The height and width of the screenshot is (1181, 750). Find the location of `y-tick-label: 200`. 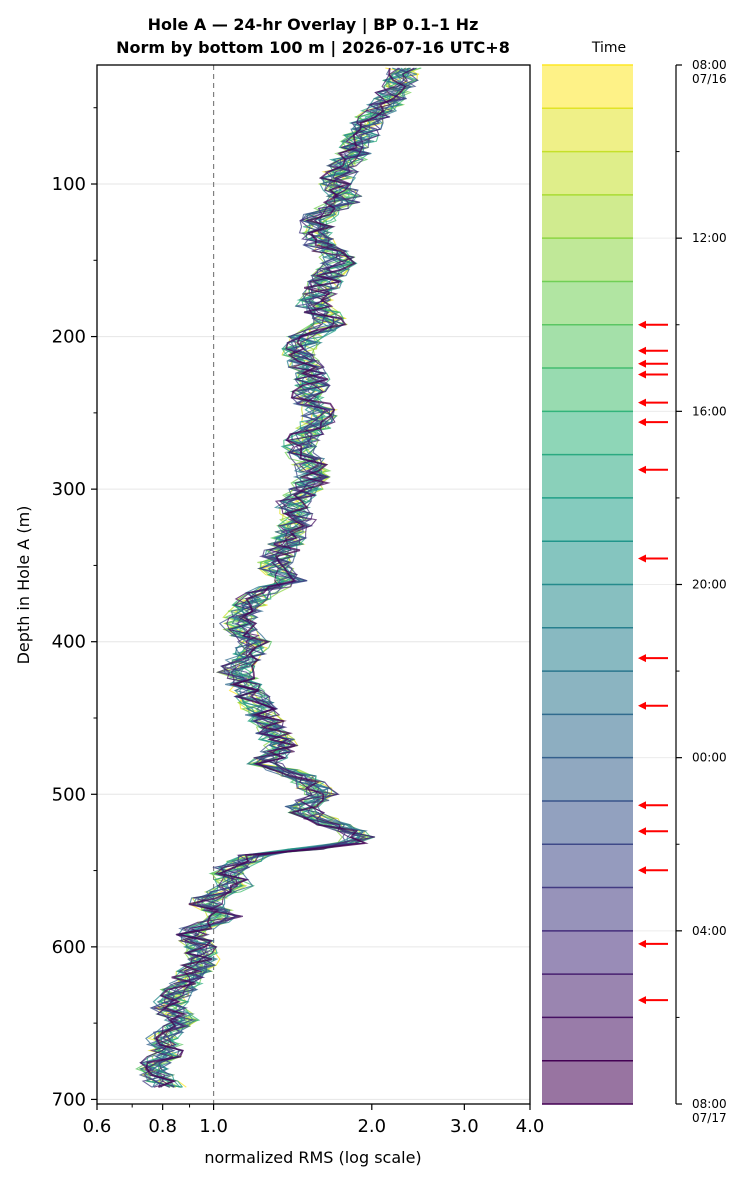

y-tick-label: 200 is located at coordinates (69, 337).